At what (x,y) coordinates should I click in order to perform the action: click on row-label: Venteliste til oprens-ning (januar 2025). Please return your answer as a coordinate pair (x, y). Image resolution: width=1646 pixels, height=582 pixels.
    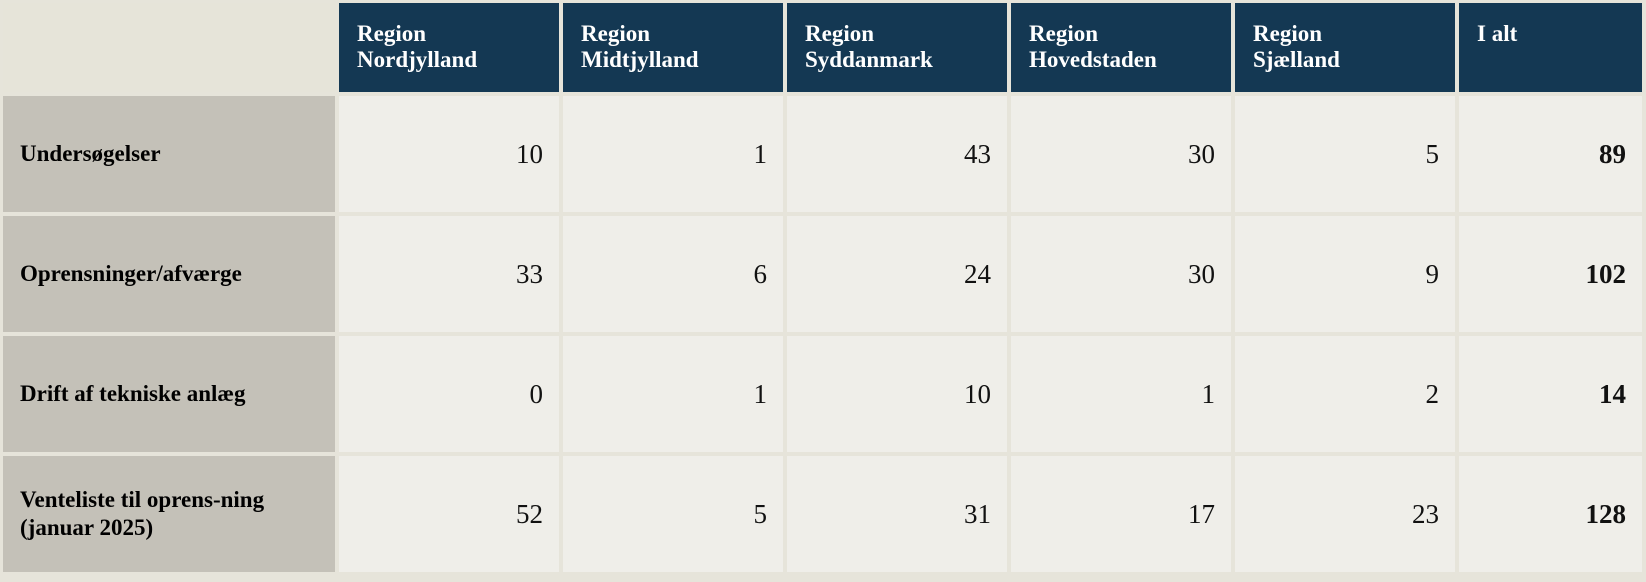
    Looking at the image, I should click on (169, 514).